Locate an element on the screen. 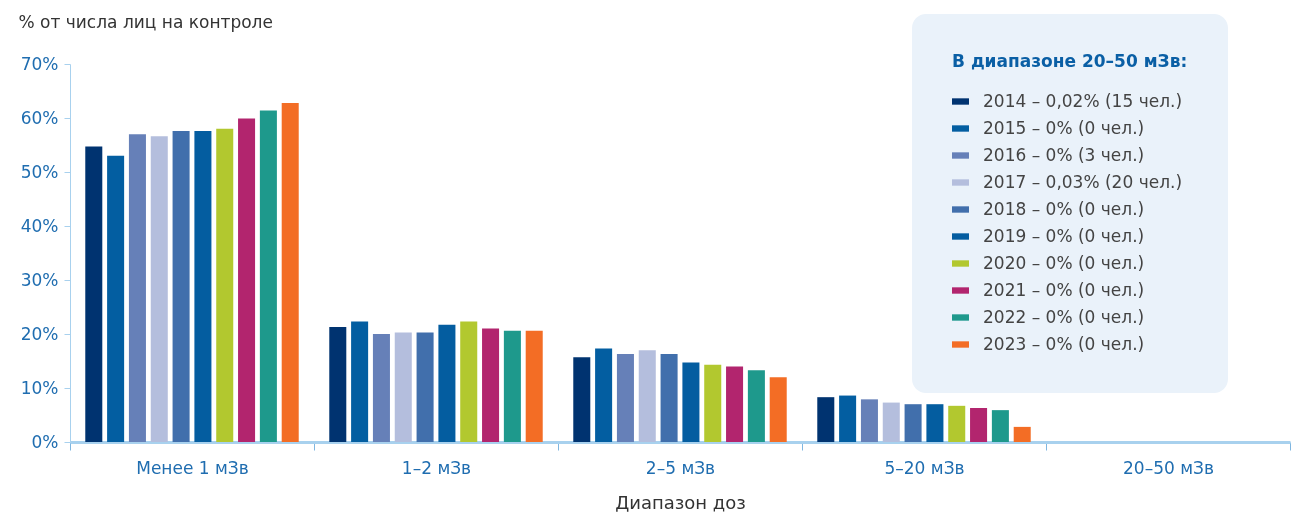  y-tick-label: 70% is located at coordinates (39, 63).